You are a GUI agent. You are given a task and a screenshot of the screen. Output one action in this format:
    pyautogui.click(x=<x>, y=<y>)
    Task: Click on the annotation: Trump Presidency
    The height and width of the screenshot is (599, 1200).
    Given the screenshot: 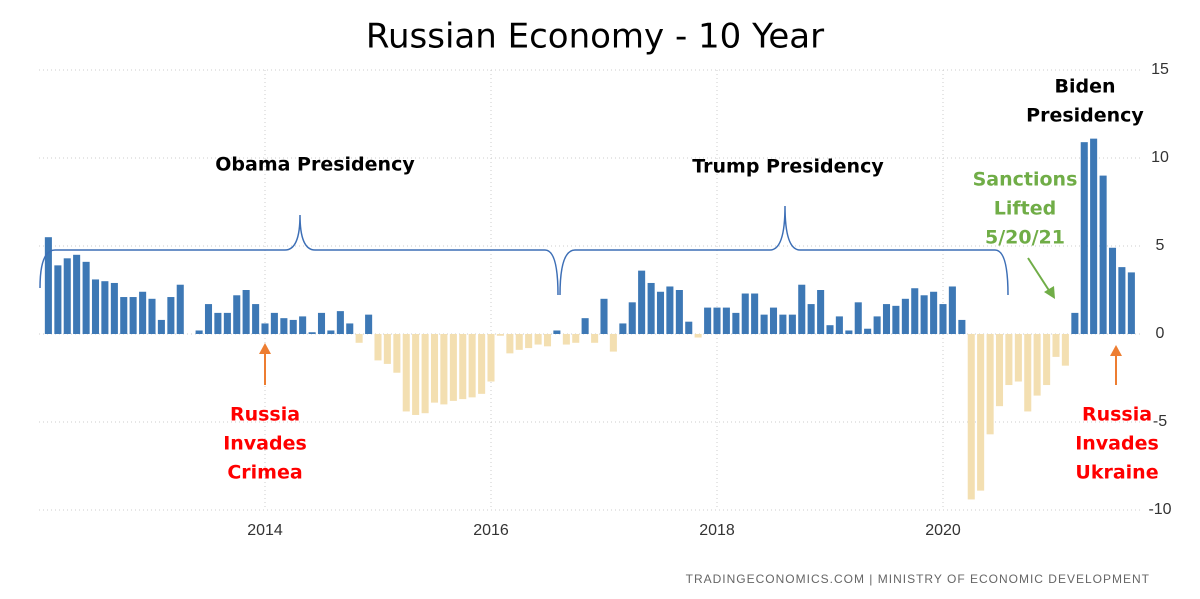 What is the action you would take?
    pyautogui.click(x=788, y=167)
    